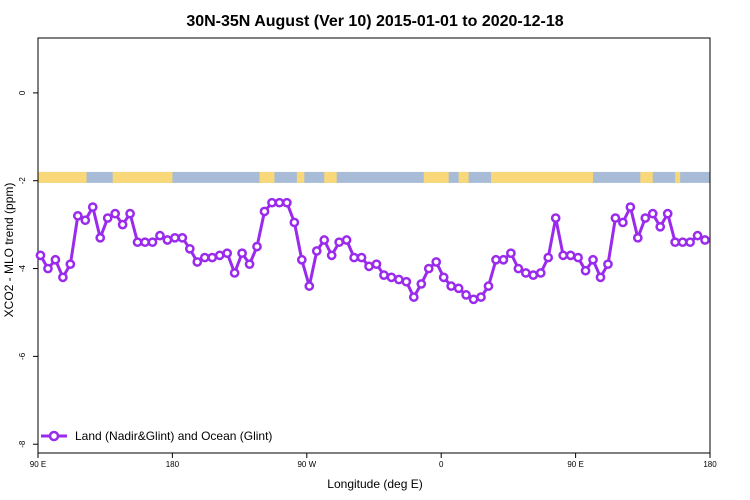 The width and height of the screenshot is (750, 500). What do you see at coordinates (373, 461) in the screenshot?
I see `x-axis: 90 E 180 90 W 0 90 E 180` at bounding box center [373, 461].